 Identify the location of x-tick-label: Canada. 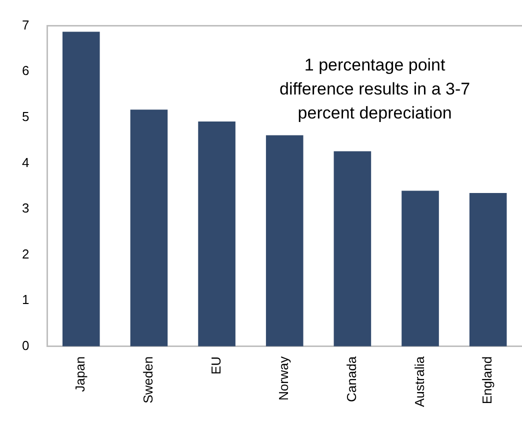
(352, 379).